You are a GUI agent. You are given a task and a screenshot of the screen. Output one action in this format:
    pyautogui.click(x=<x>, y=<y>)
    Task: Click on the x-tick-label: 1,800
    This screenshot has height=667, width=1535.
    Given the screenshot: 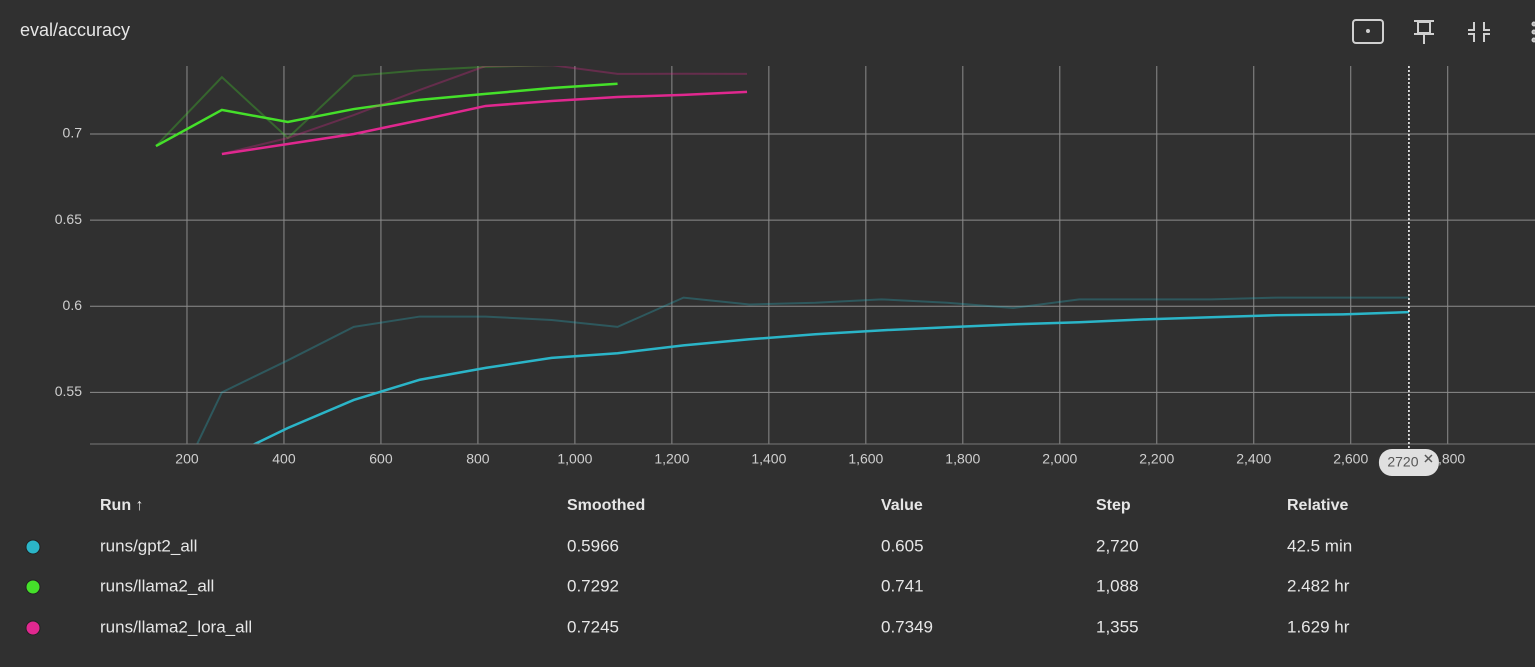 What is the action you would take?
    pyautogui.click(x=962, y=459)
    